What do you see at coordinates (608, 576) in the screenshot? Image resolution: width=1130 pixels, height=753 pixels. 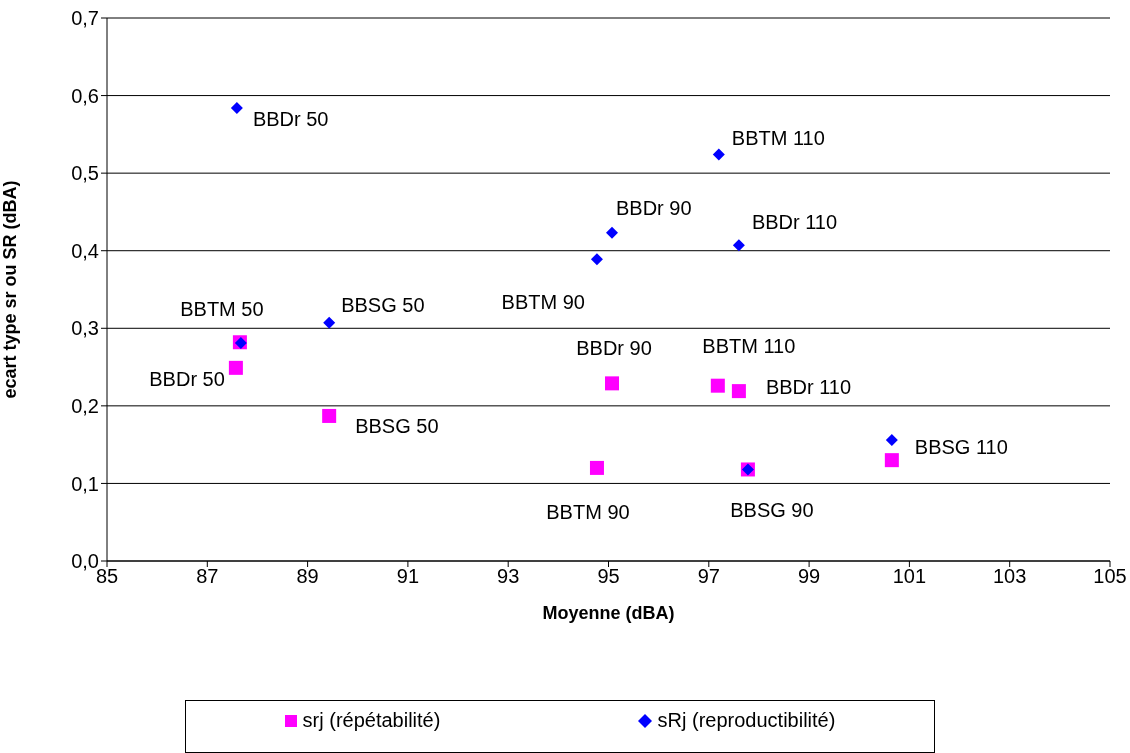 I see `x-tick-label: 95` at bounding box center [608, 576].